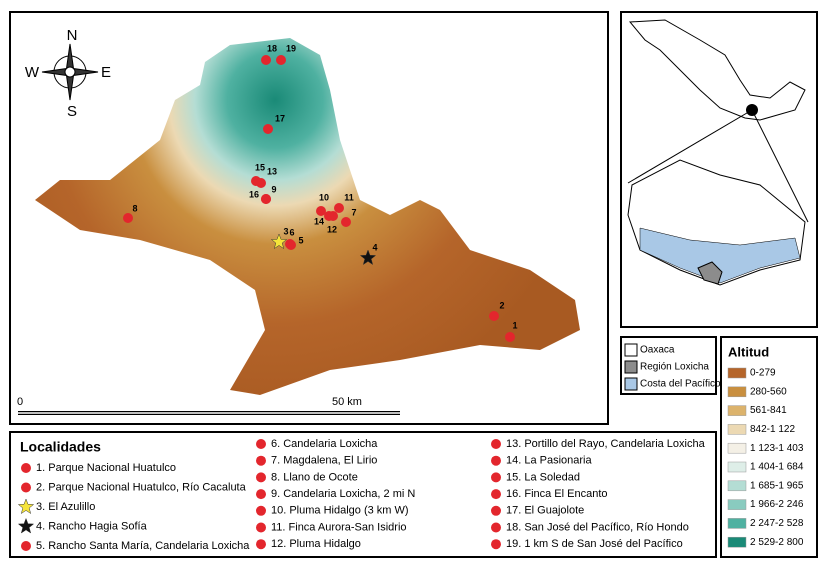 The width and height of the screenshot is (825, 569). Describe the element at coordinates (545, 511) in the screenshot. I see `locality-label: 17. El Guajolote` at that location.